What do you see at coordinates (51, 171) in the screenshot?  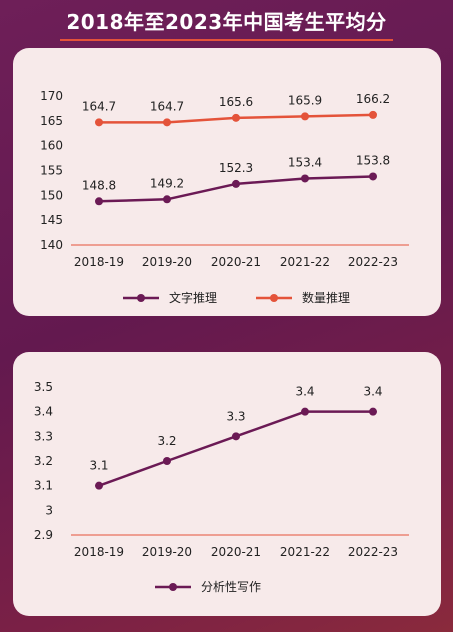 I see `y-tick-label: 155` at bounding box center [51, 171].